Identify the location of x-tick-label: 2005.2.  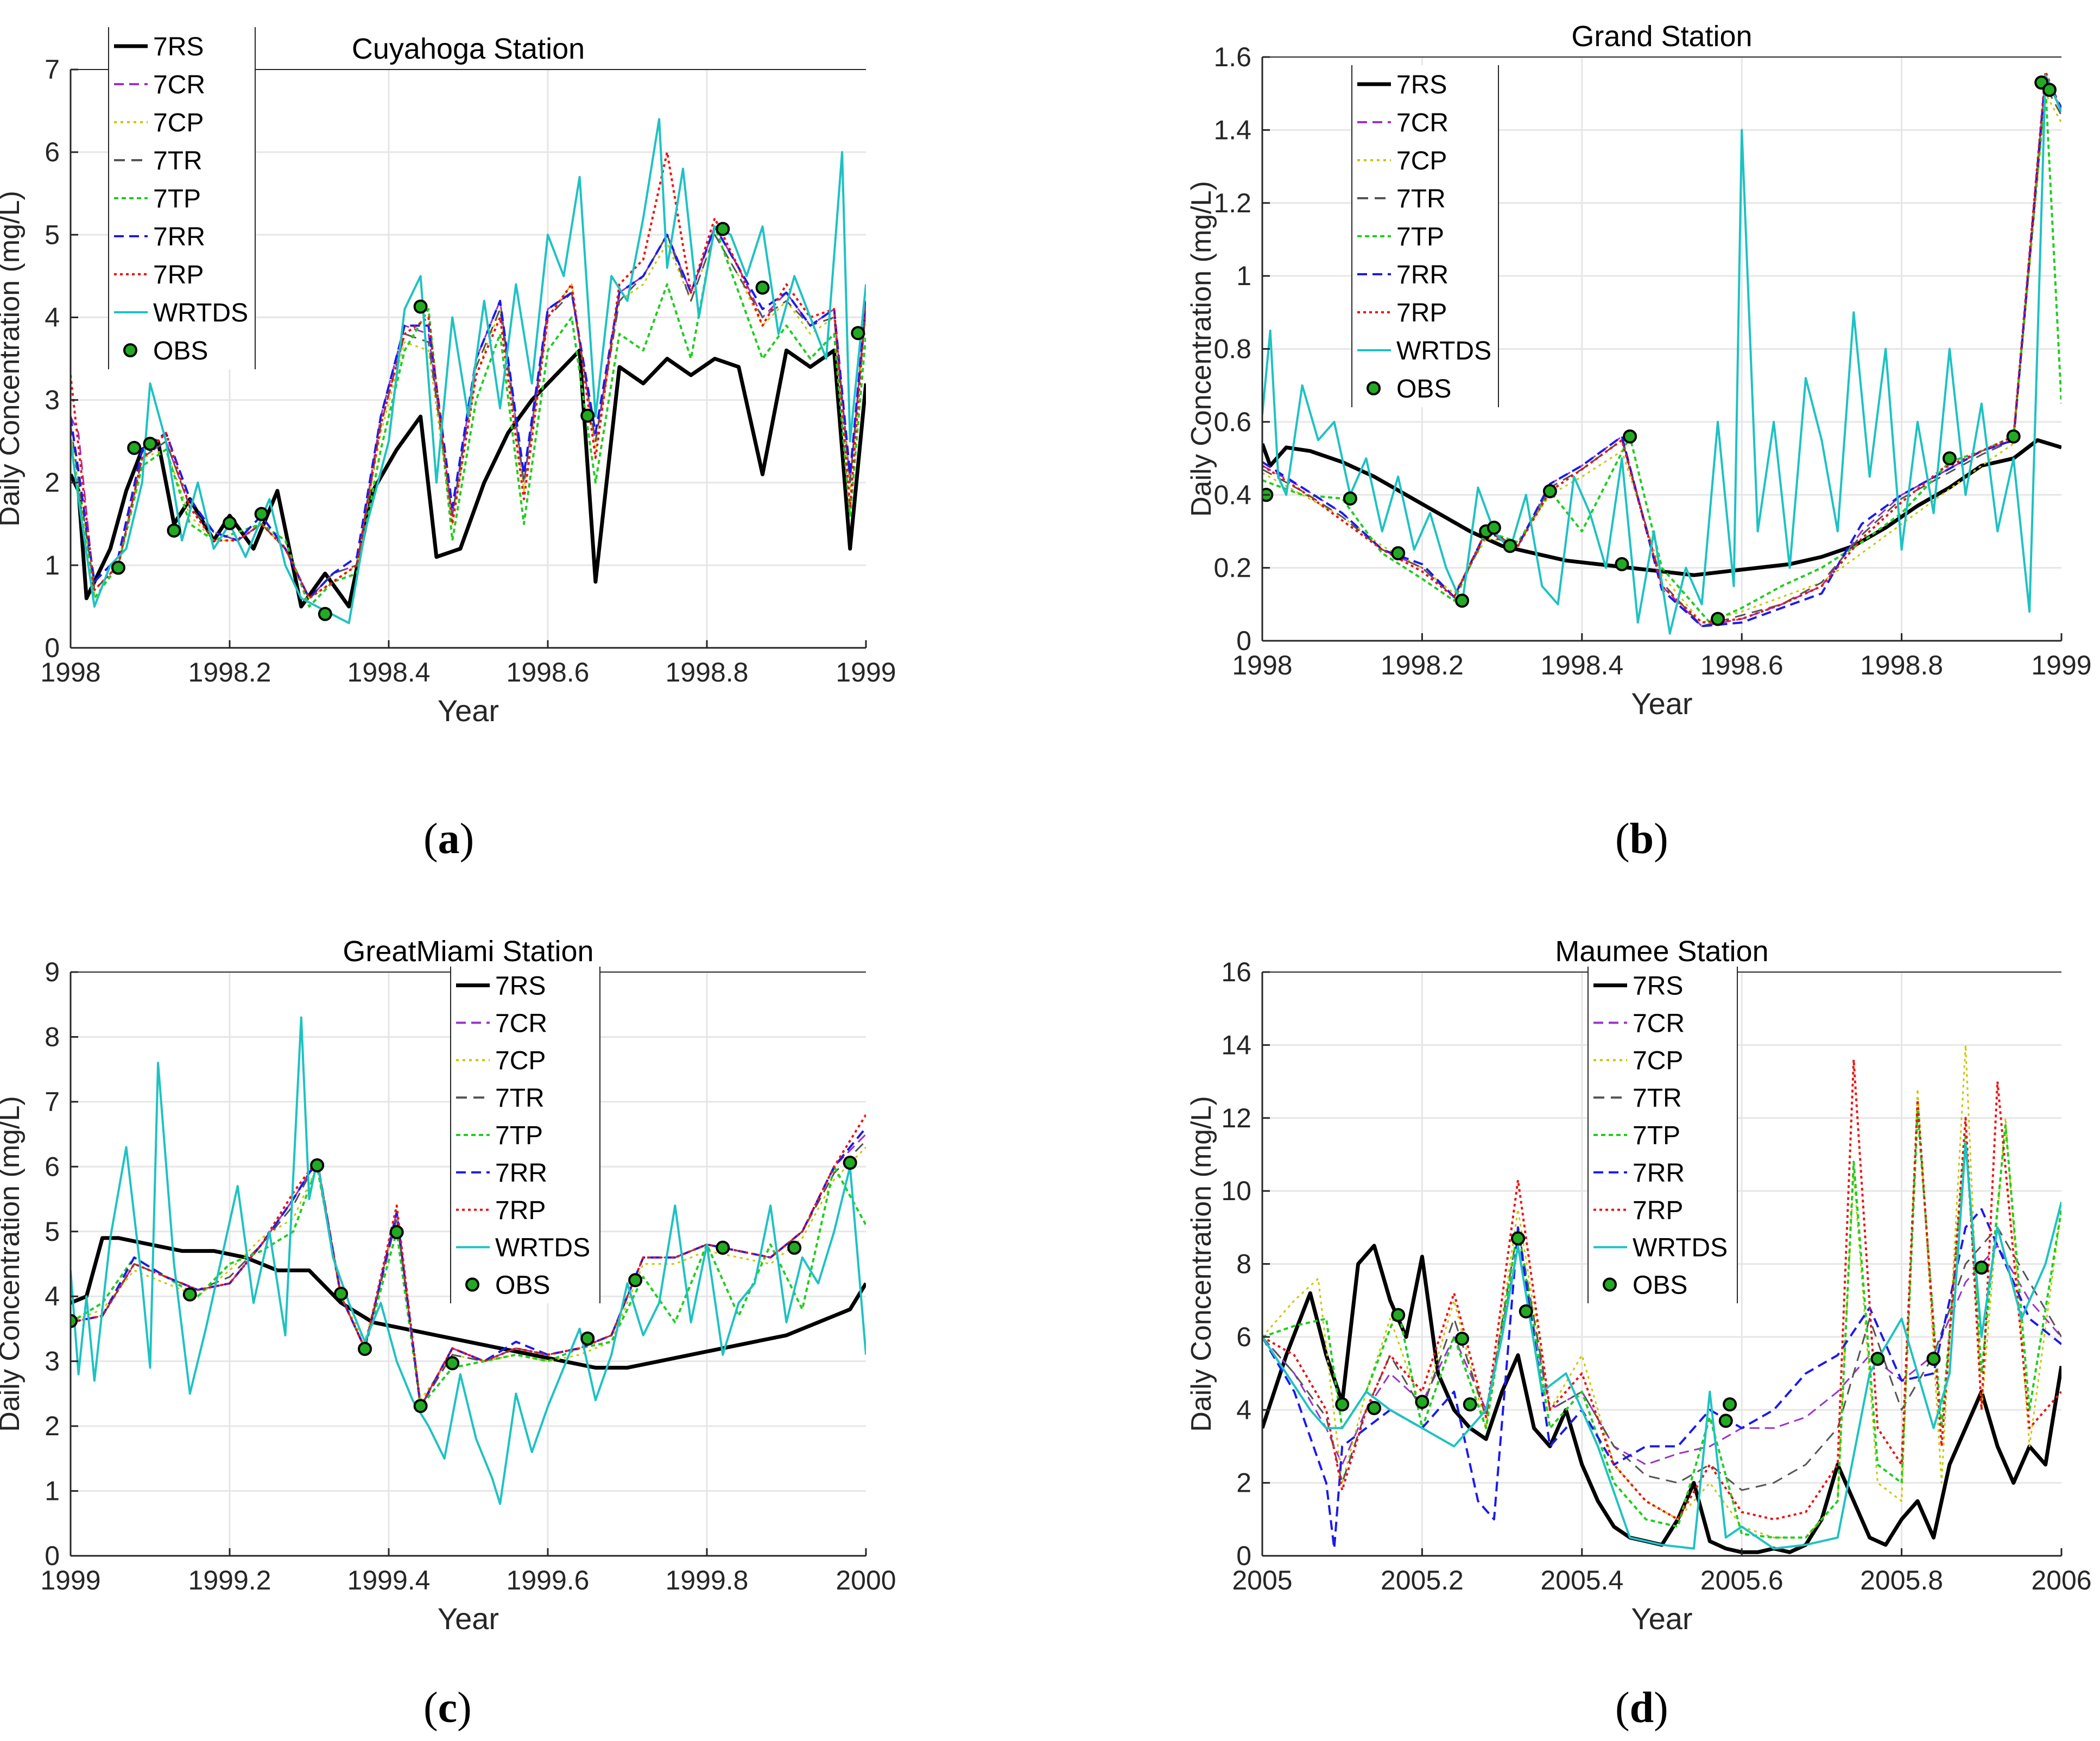
(1422, 1580).